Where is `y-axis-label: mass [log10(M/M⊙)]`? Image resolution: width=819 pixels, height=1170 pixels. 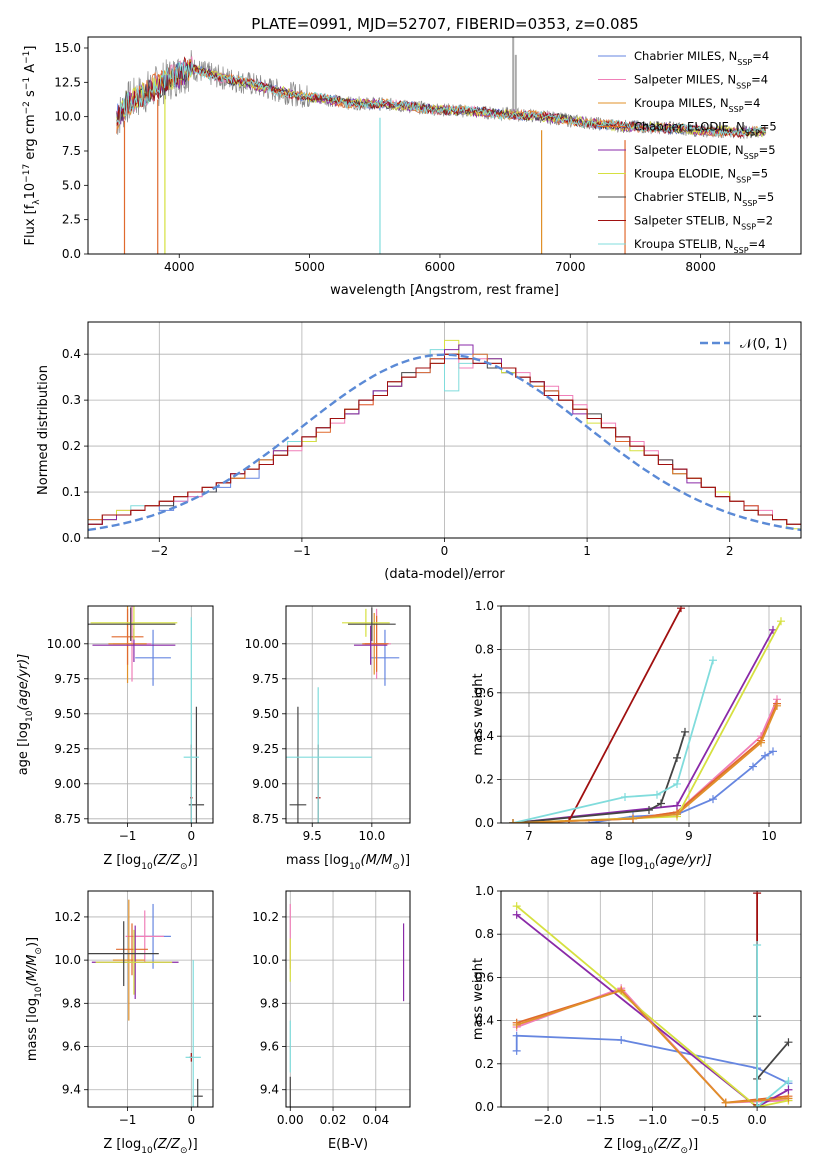 y-axis-label: mass [log10(M/M⊙)] is located at coordinates (34, 999).